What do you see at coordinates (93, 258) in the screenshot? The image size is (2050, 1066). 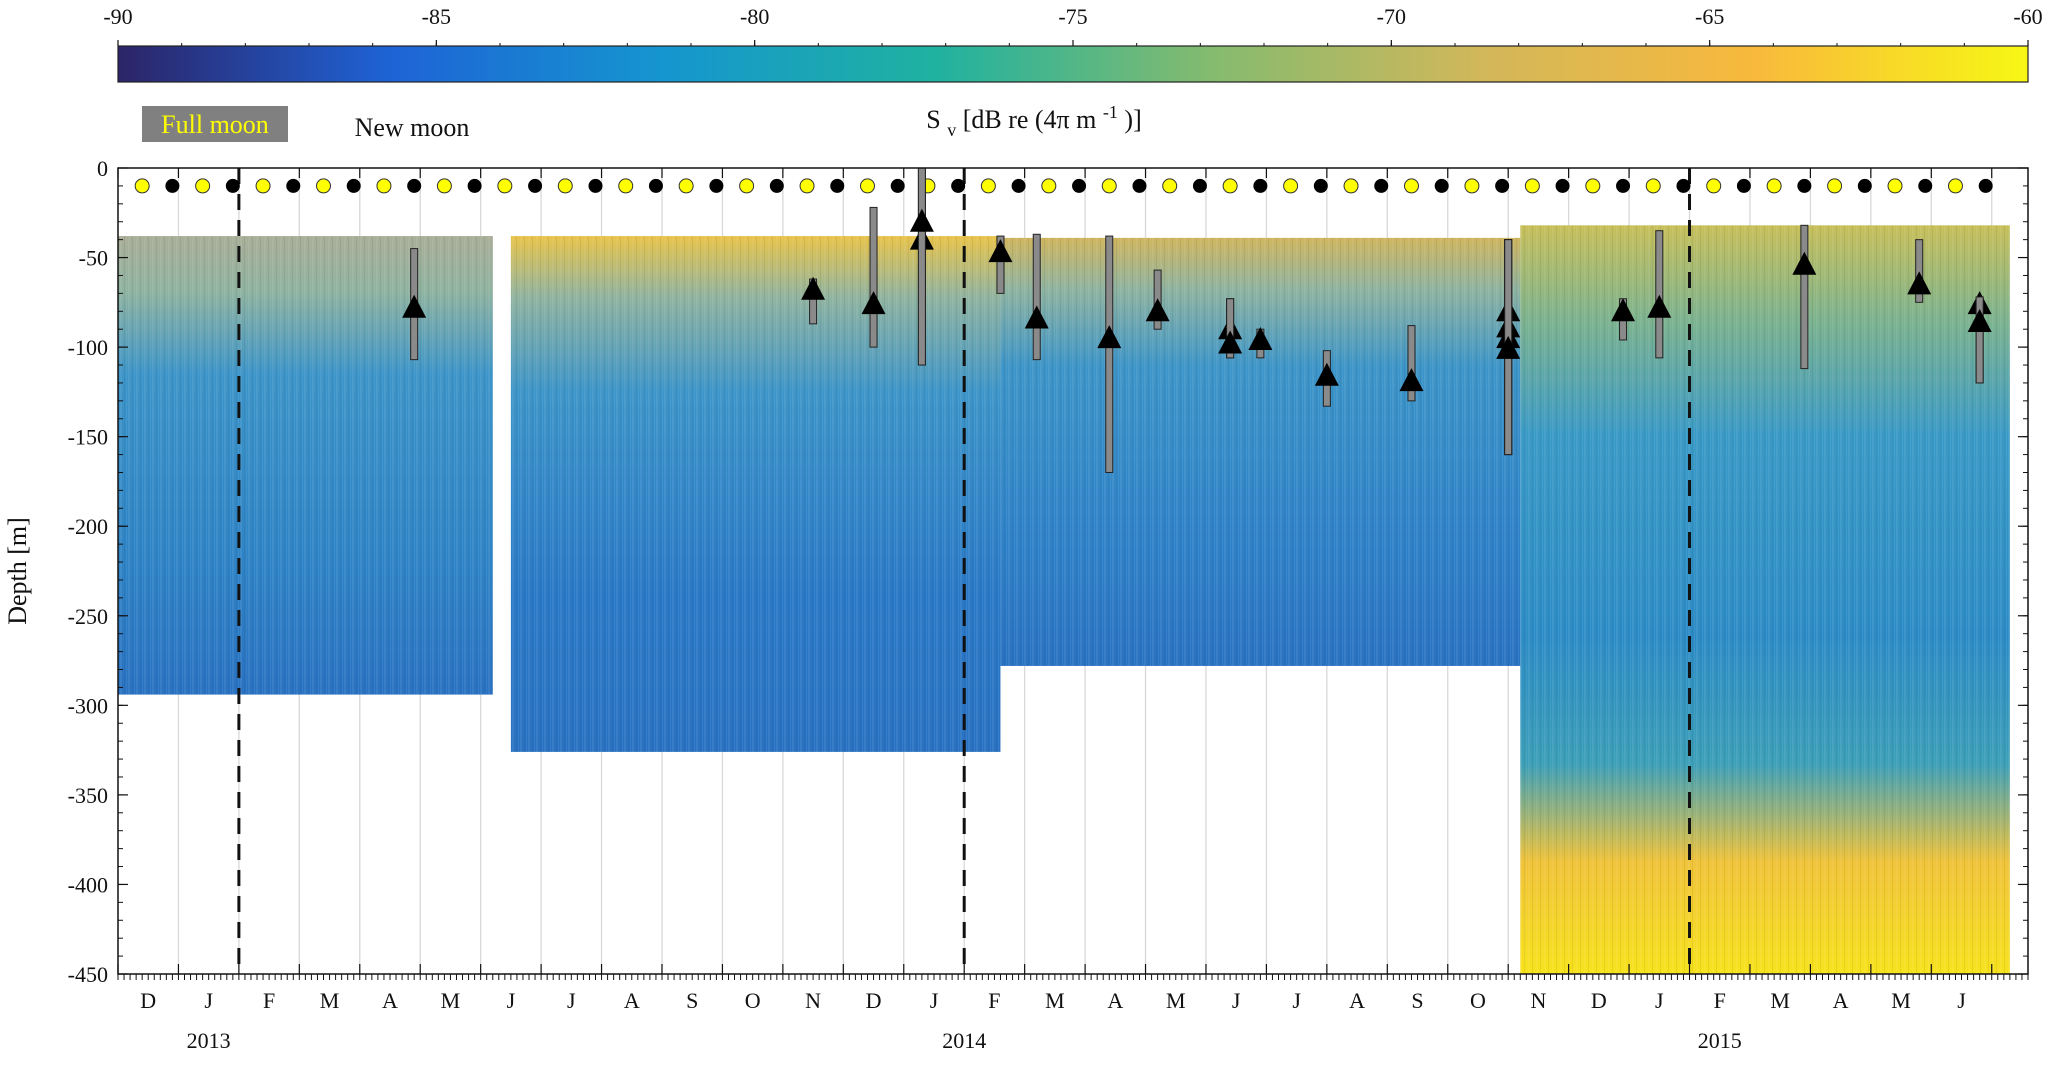 I see `y-tick-label: -50` at bounding box center [93, 258].